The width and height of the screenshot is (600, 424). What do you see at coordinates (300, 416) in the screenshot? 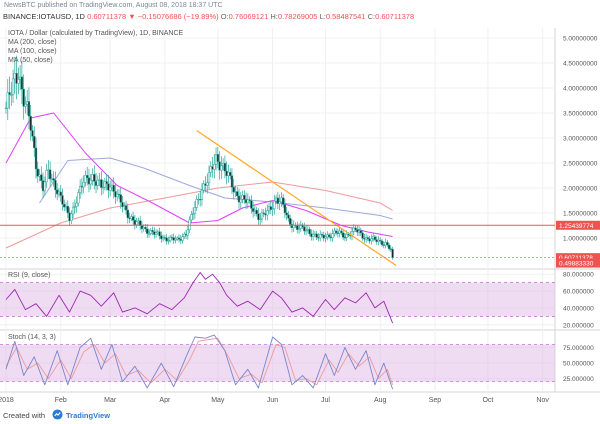
I see `footer: Created with TradingView` at bounding box center [300, 416].